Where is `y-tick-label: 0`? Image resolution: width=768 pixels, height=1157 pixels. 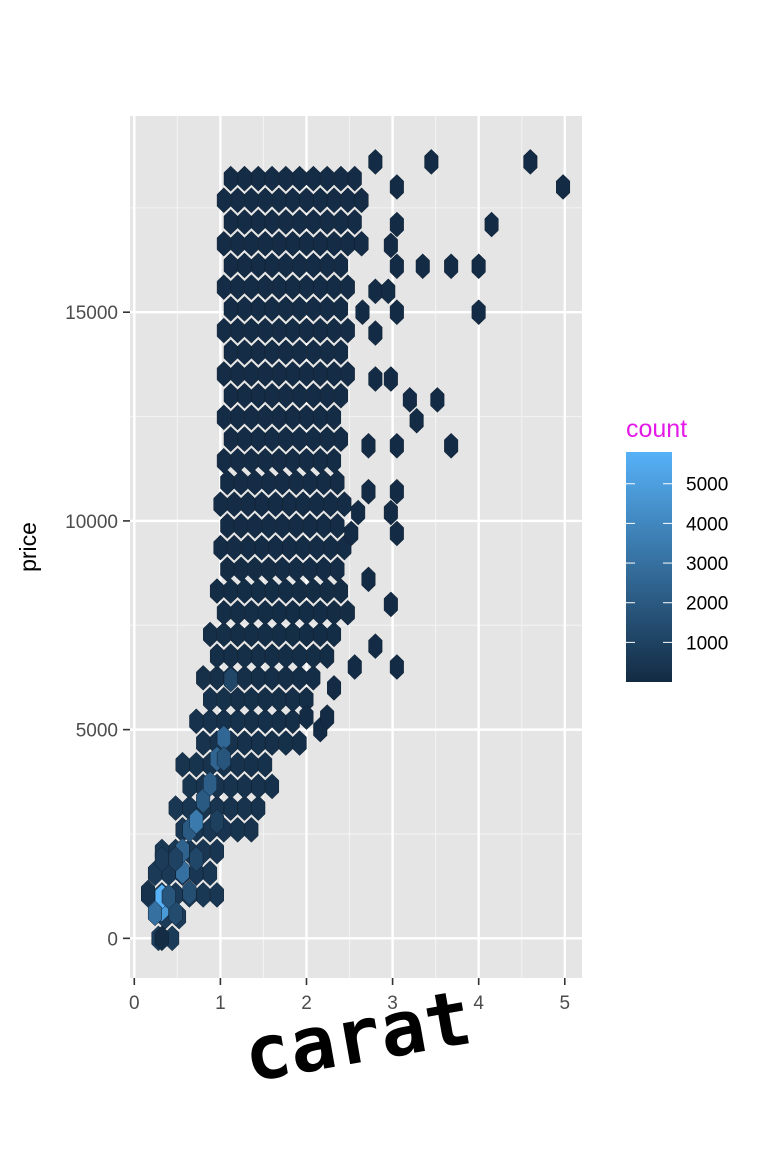 y-tick-label: 0 is located at coordinates (112, 939).